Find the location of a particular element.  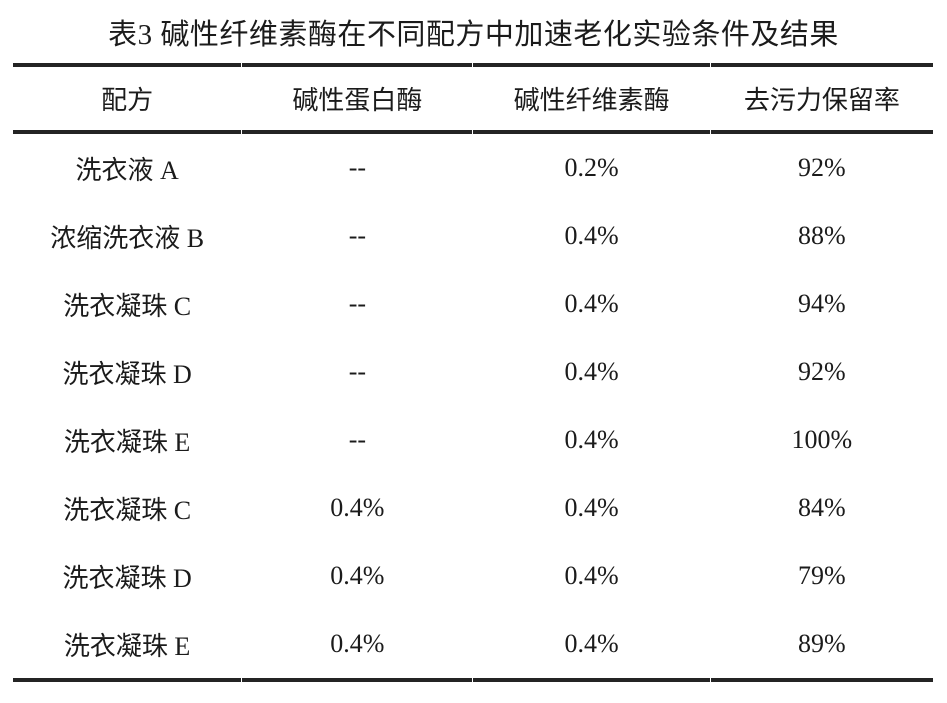

column-header-protease: 碱性蛋白酶 is located at coordinates (357, 98).